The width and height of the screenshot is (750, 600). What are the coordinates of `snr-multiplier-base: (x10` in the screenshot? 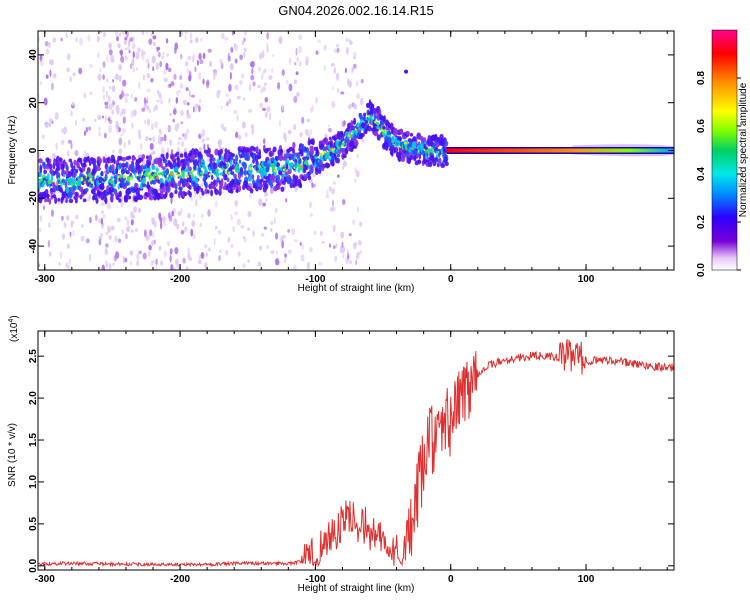 It's located at (14, 332).